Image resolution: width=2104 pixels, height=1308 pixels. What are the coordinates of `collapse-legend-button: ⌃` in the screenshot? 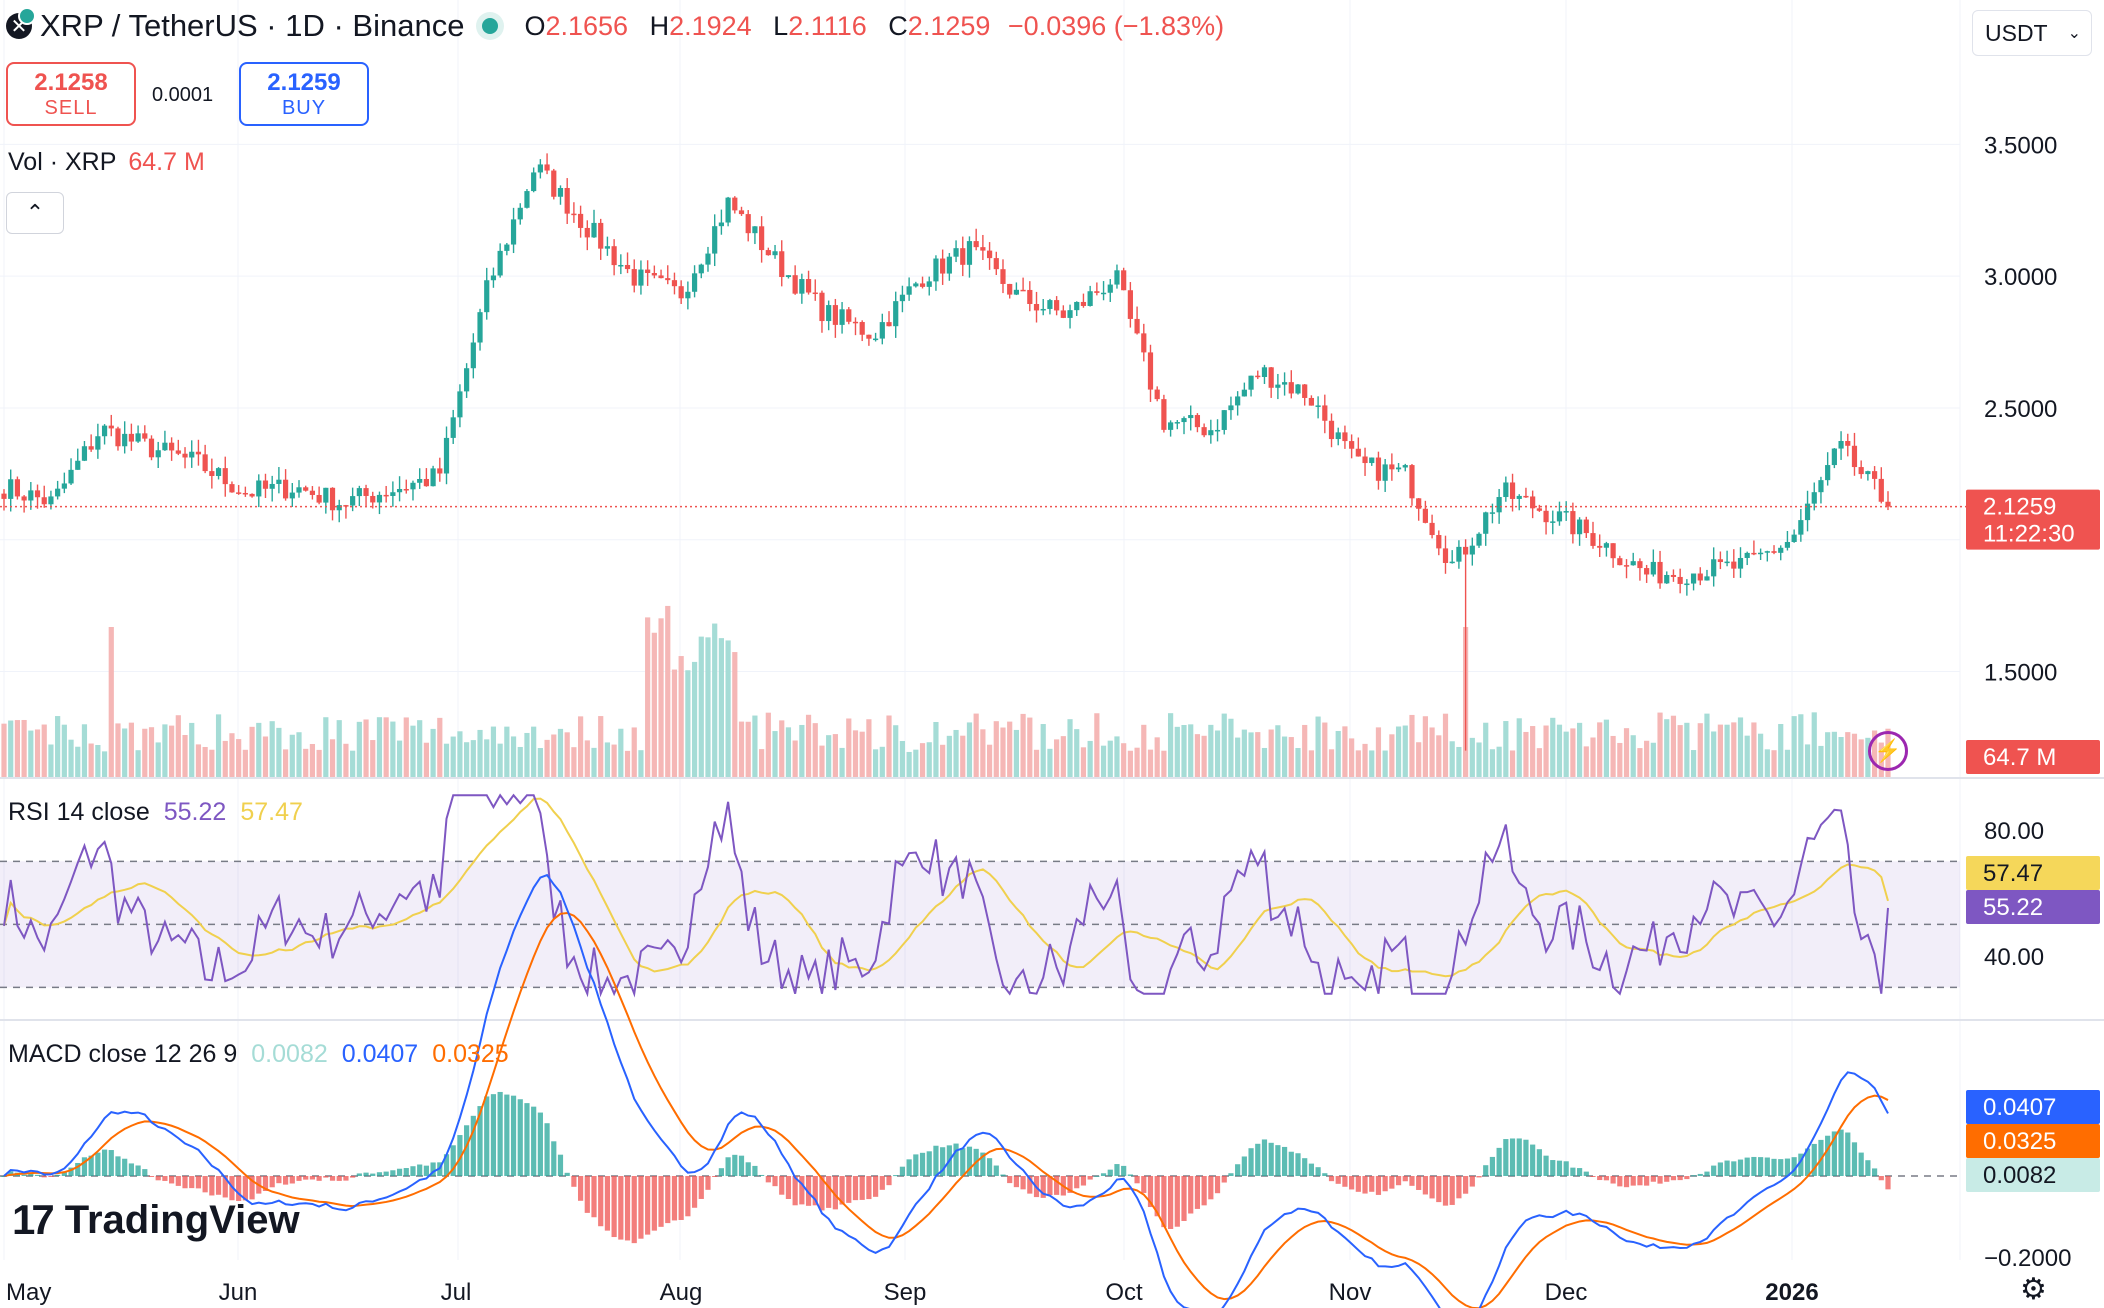 It's located at (35, 213).